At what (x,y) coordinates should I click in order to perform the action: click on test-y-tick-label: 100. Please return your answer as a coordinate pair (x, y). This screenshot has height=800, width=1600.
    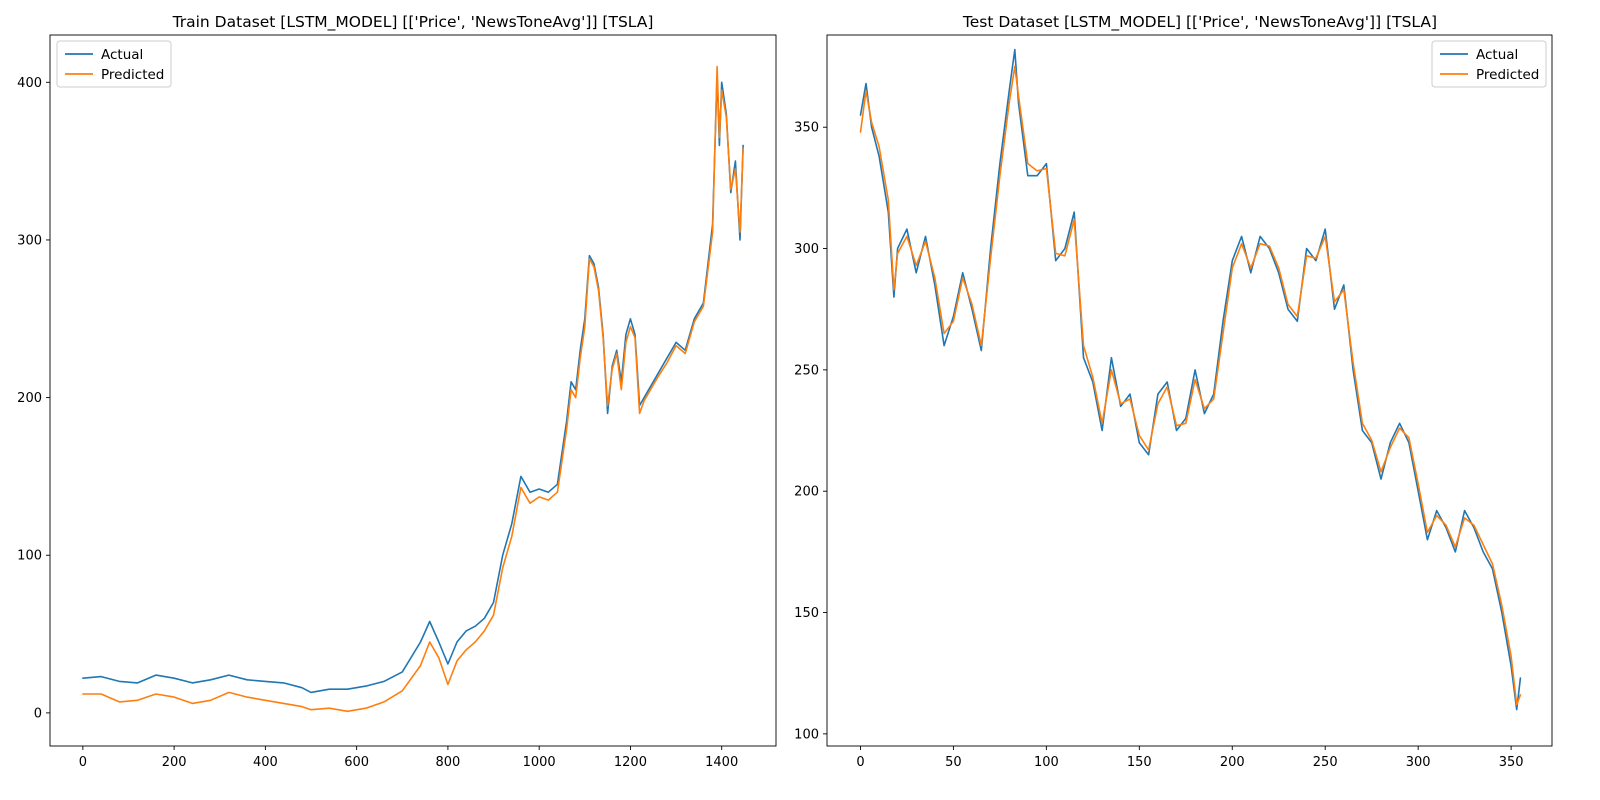
    Looking at the image, I should click on (806, 734).